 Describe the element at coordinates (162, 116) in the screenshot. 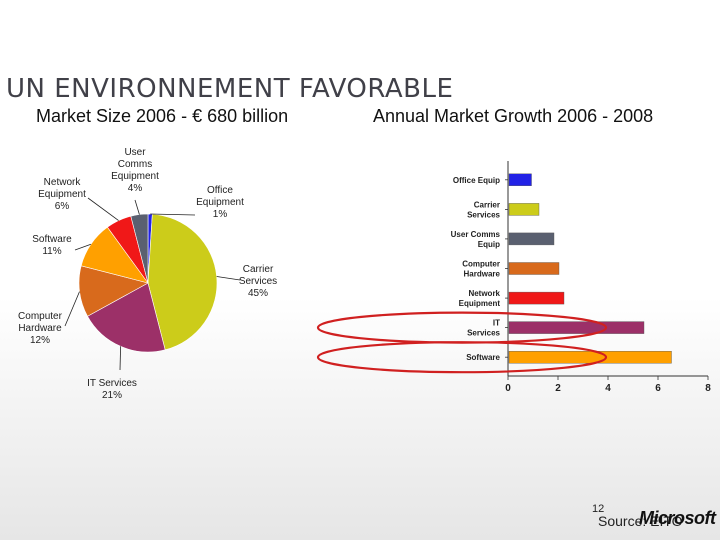

I see `pie-chart-title: Market Size 2006 - € 680 billion` at that location.